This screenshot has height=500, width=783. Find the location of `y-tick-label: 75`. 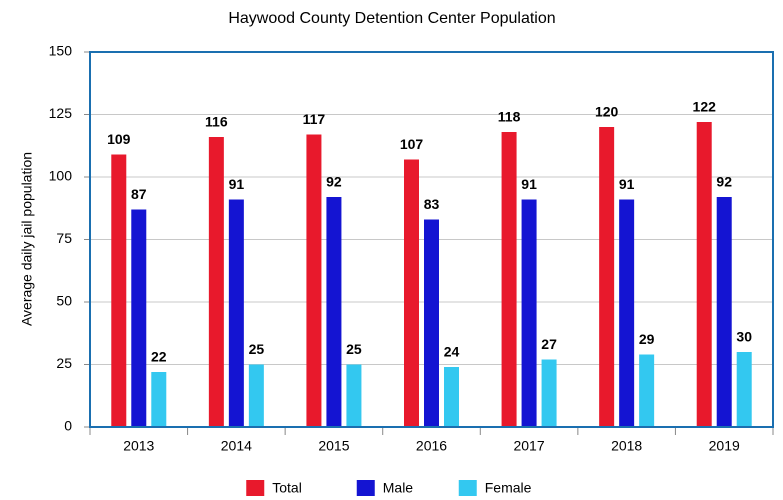

y-tick-label: 75 is located at coordinates (64, 238).